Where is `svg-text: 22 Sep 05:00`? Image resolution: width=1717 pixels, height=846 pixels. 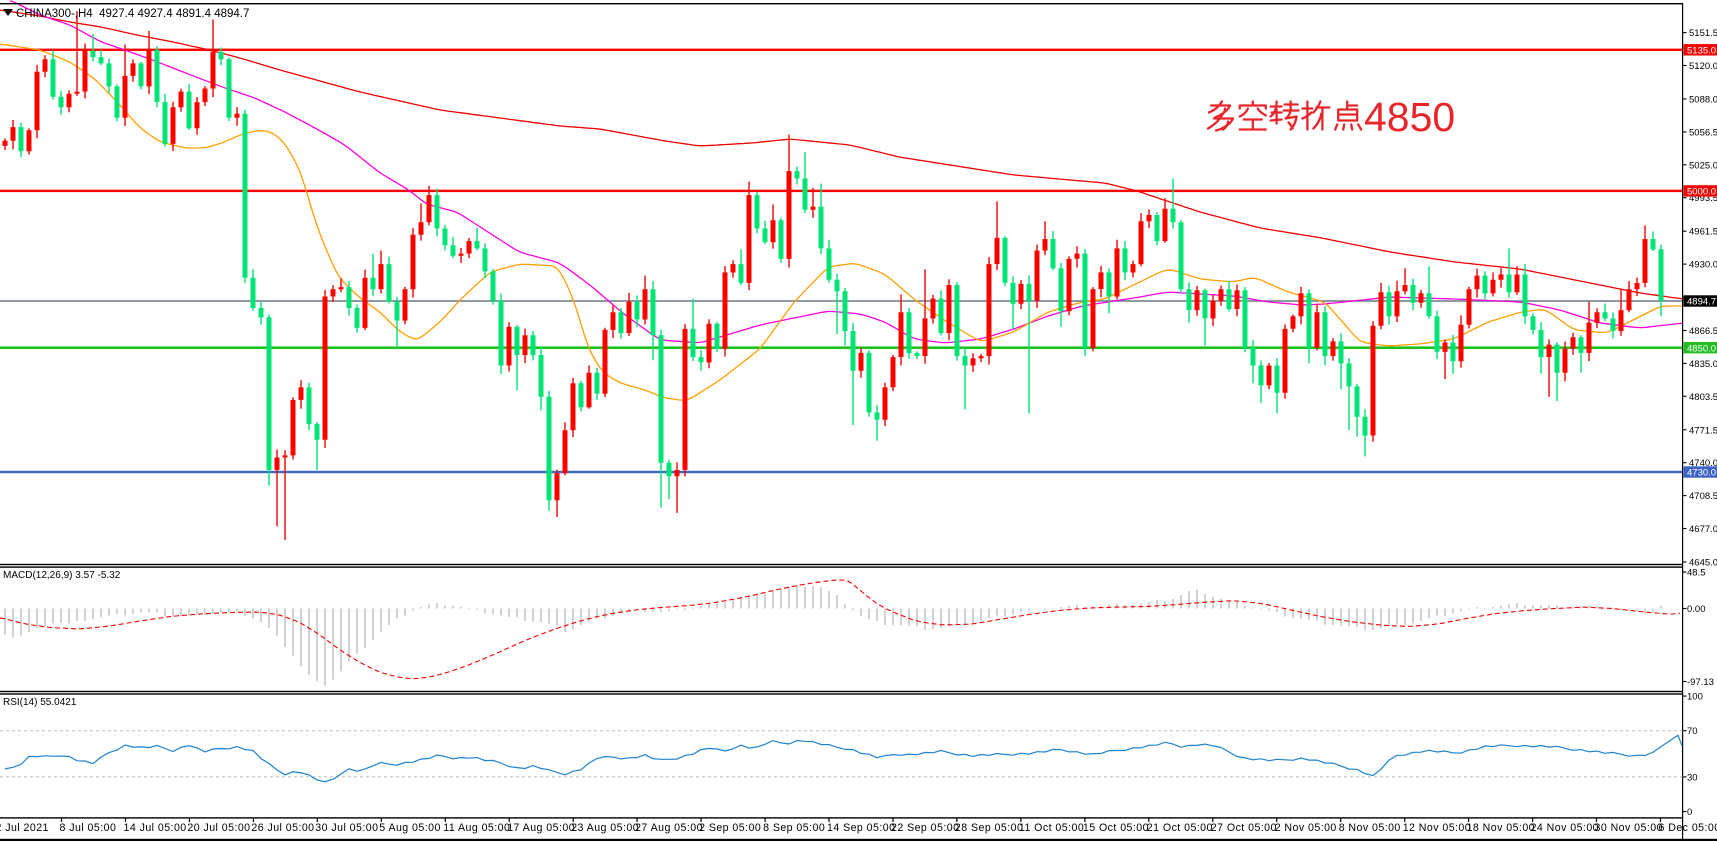
svg-text: 22 Sep 05:00 is located at coordinates (925, 828).